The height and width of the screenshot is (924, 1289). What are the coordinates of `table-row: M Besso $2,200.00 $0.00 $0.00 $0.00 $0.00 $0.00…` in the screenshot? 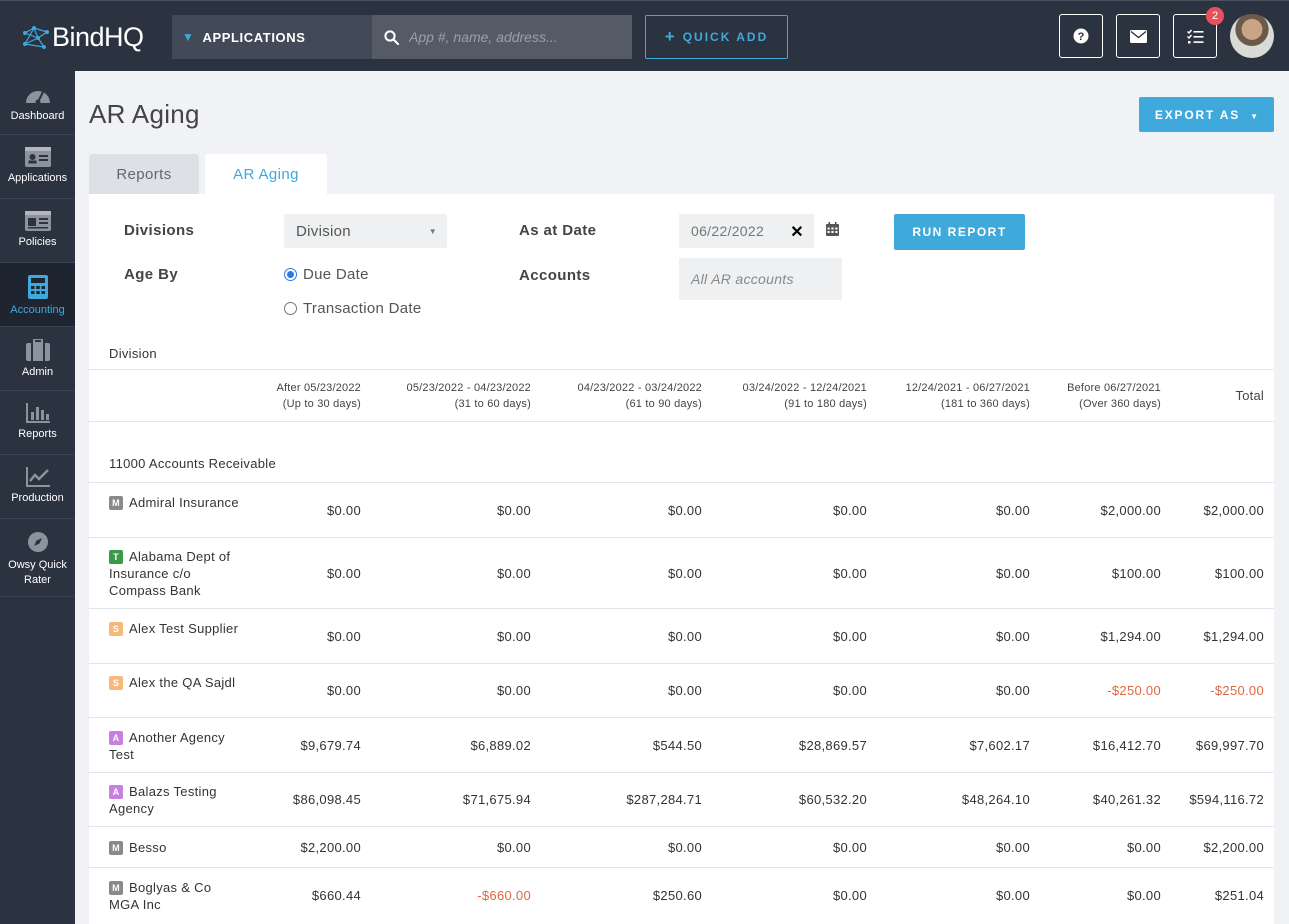 It's located at (681, 846).